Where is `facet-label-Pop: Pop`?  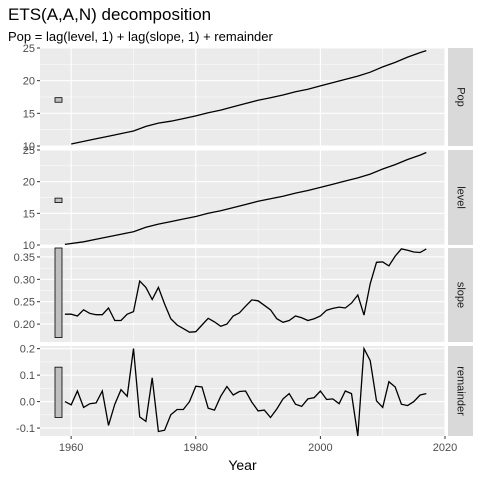 facet-label-Pop: Pop is located at coordinates (461, 97).